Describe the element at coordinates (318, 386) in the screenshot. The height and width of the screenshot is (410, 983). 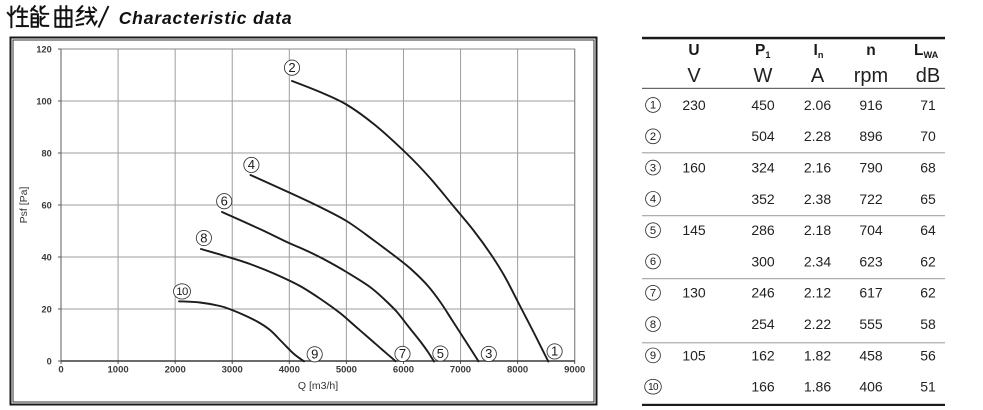
I see `svg-text: Q [m3/h]` at that location.